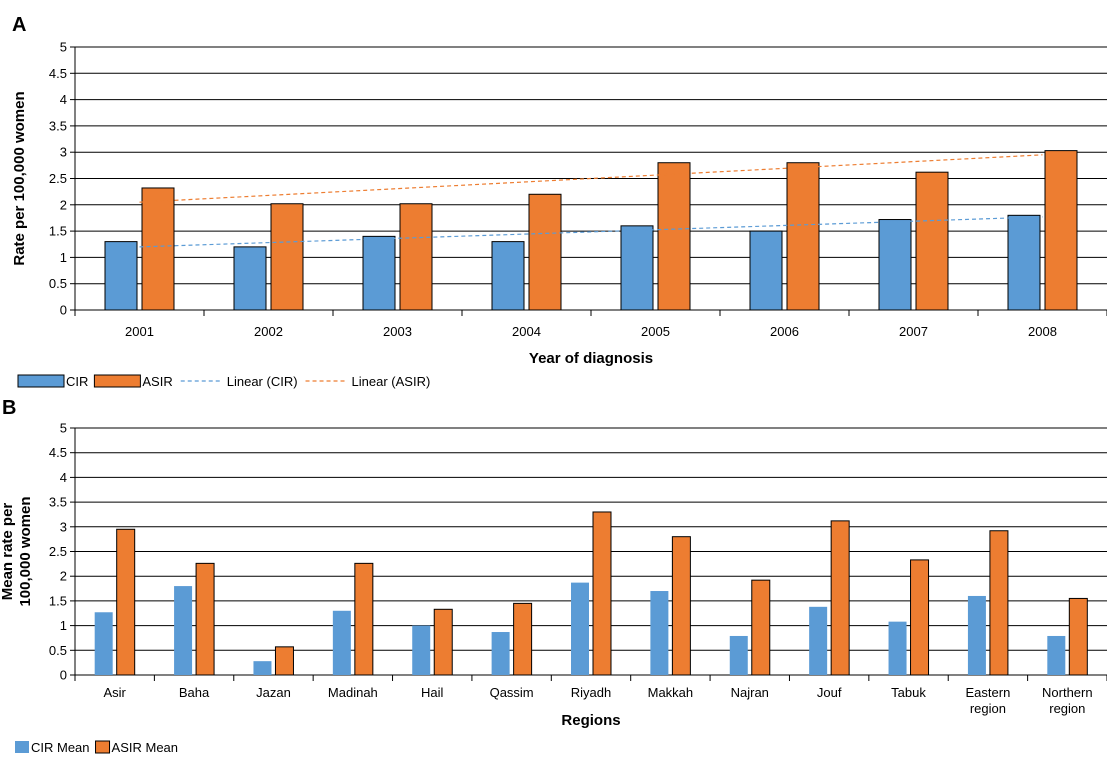 This screenshot has height=761, width=1107. I want to click on legend-swatch-asir, so click(117, 381).